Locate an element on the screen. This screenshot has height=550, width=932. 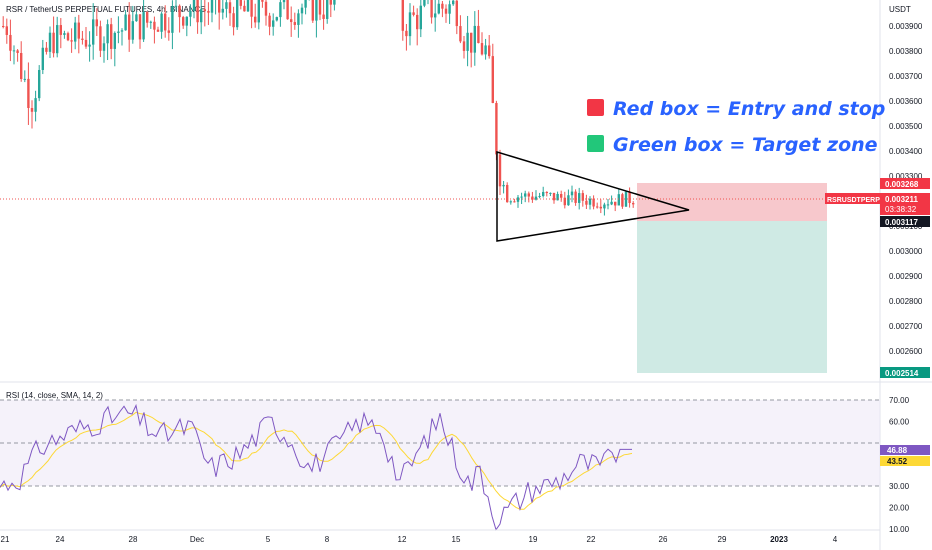
time-axis: 21 24 28 Dec 5 8 12 15 19 22 26 29 2023 4 is located at coordinates (419, 539).